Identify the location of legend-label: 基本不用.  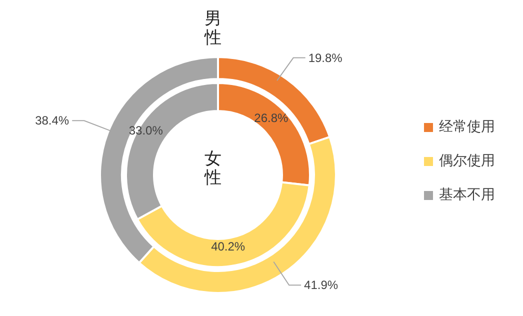
(467, 195).